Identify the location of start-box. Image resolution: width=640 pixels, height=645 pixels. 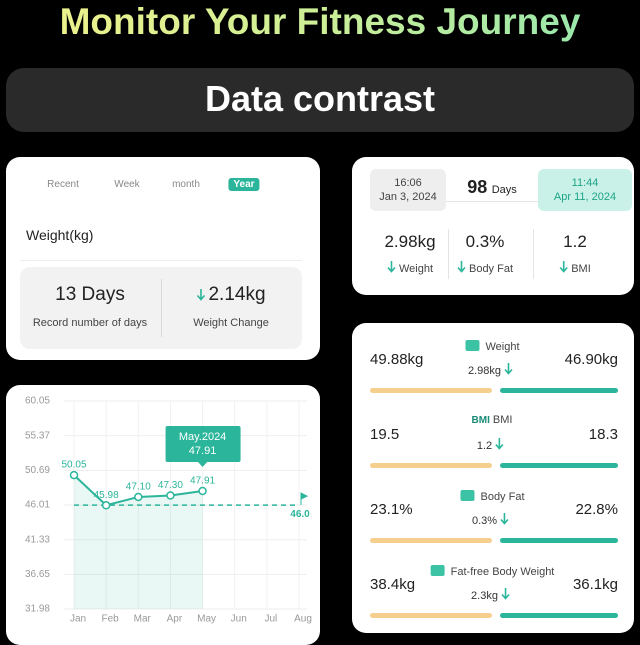
(408, 190).